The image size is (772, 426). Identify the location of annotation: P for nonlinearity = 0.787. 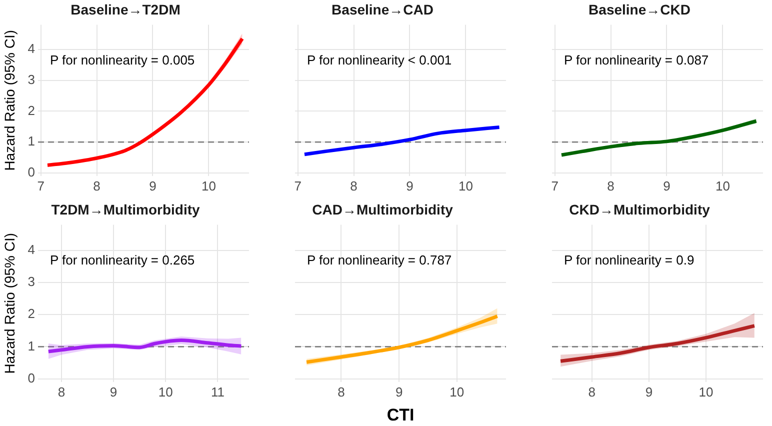
(379, 260).